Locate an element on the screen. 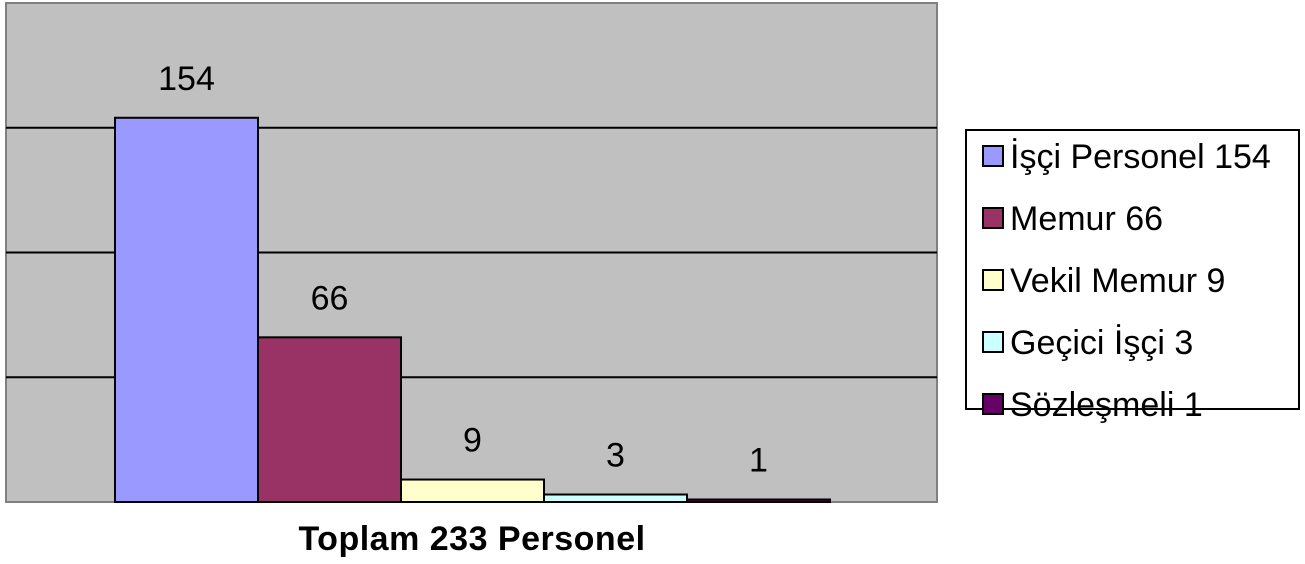 This screenshot has width=1305, height=564. legend-label-3: Geçici İşçi 3 is located at coordinates (1101, 343).